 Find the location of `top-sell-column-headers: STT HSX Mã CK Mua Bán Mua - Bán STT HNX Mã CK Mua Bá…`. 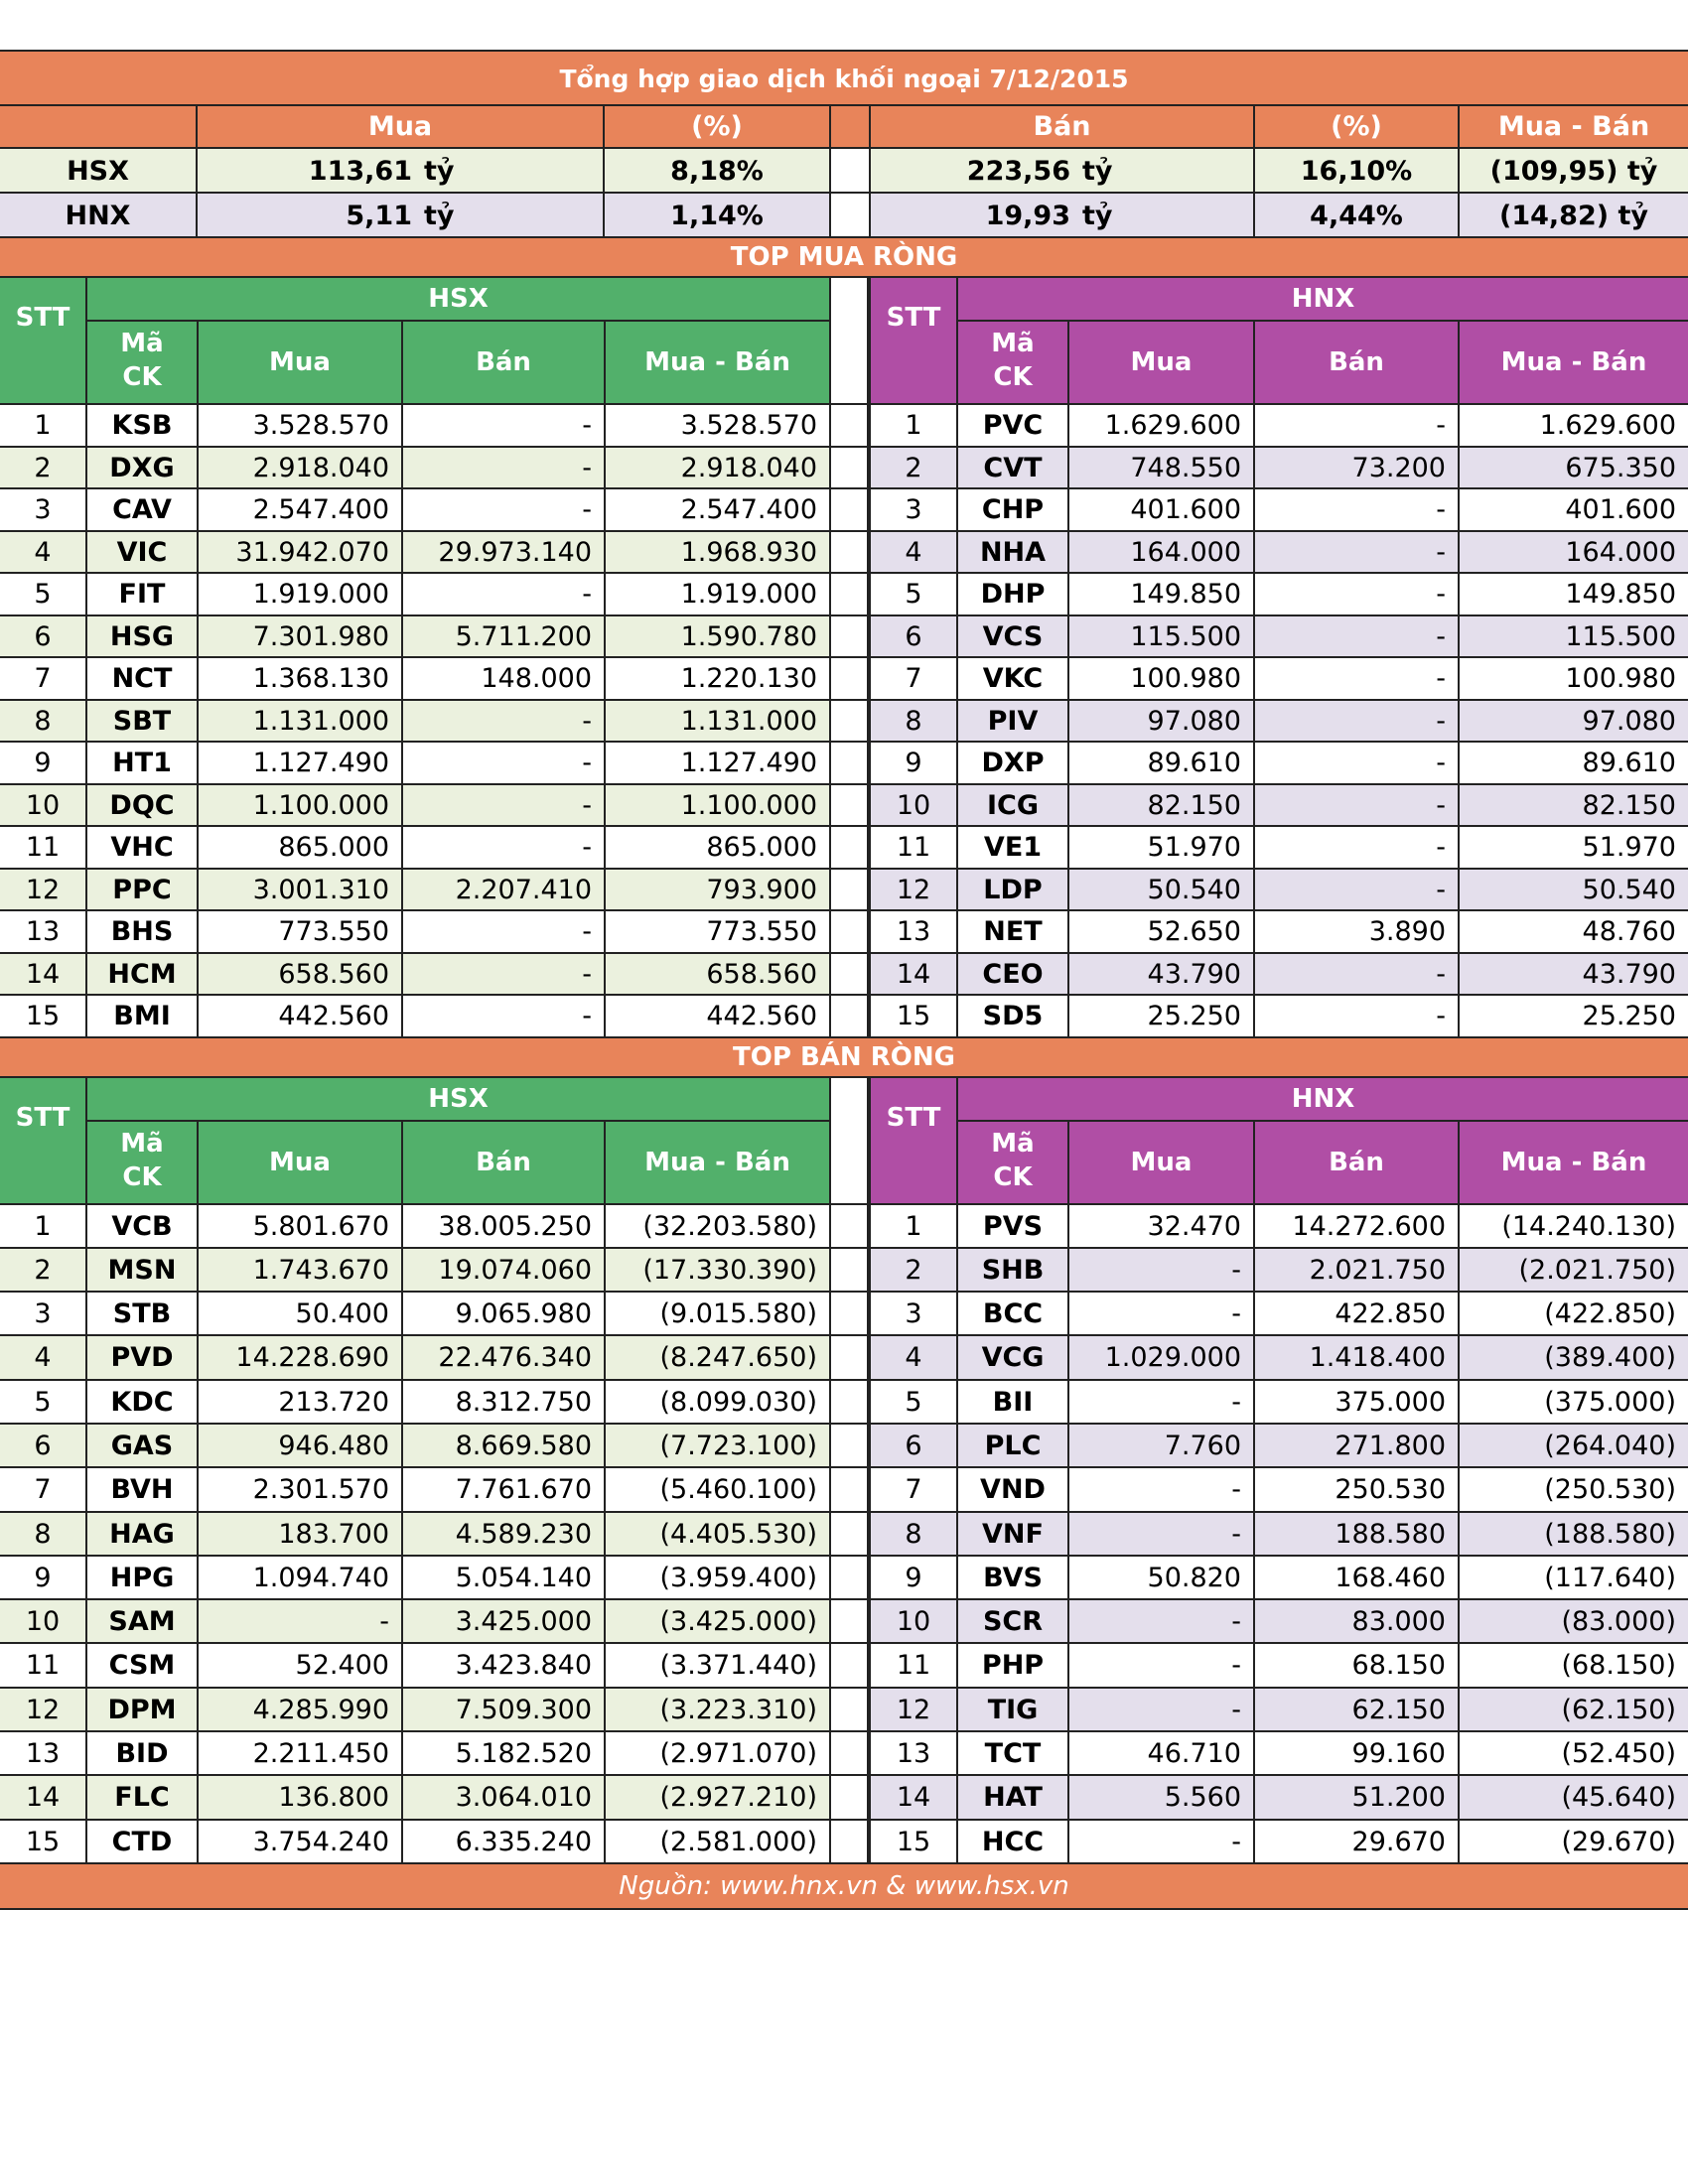

top-sell-column-headers: STT HSX Mã CK Mua Bán Mua - Bán STT HNX Mã CK Mua Bá… is located at coordinates (844, 1141).